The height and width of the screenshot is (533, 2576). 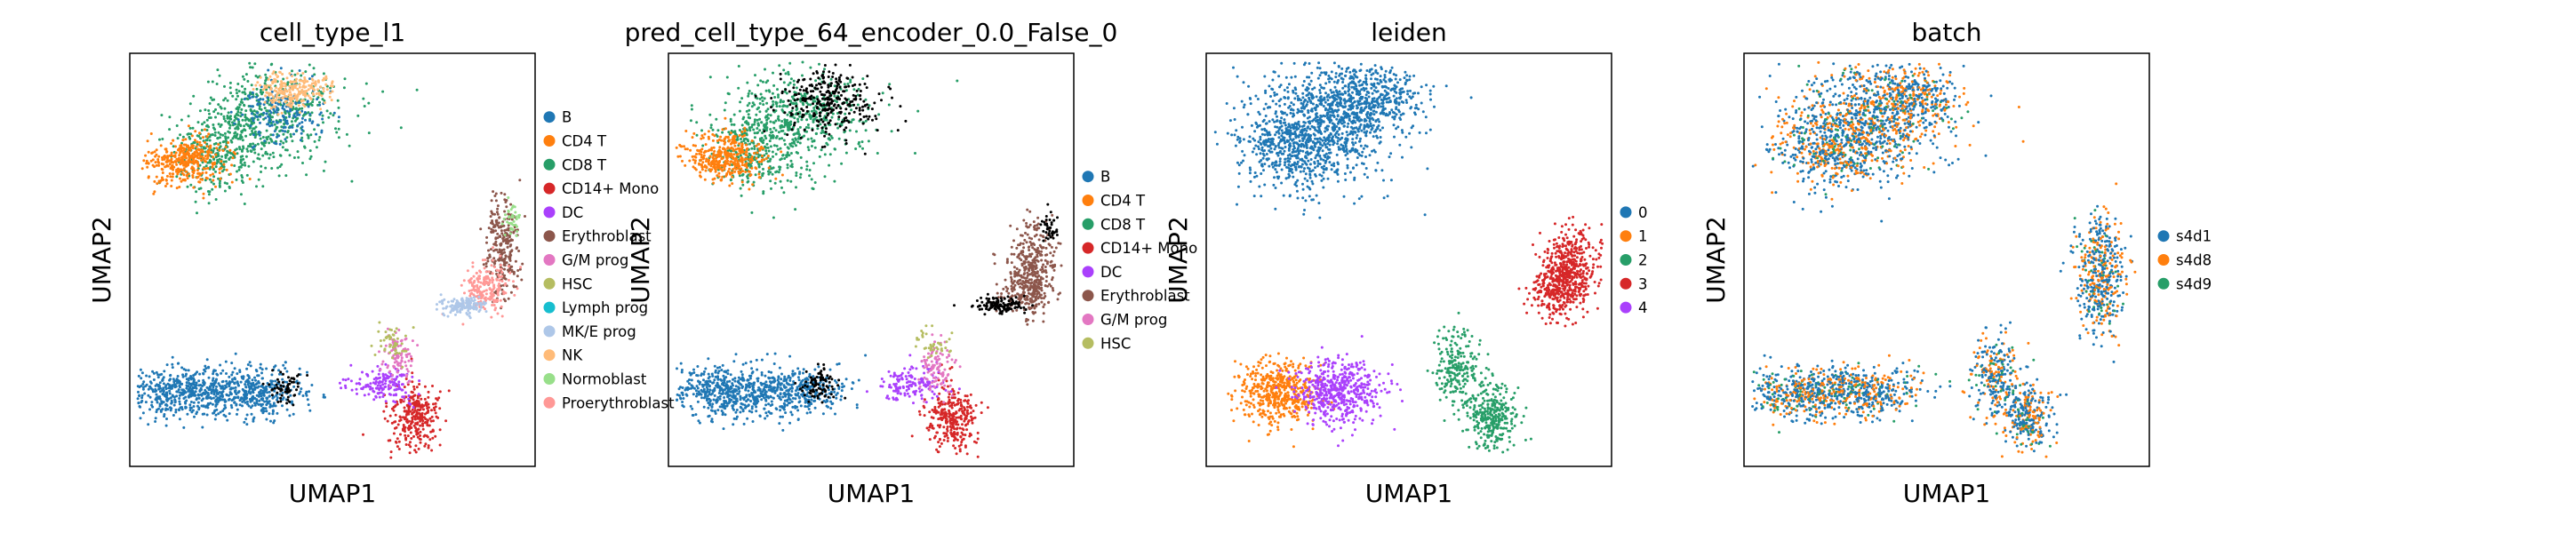 I want to click on legend-label: DC, so click(x=572, y=212).